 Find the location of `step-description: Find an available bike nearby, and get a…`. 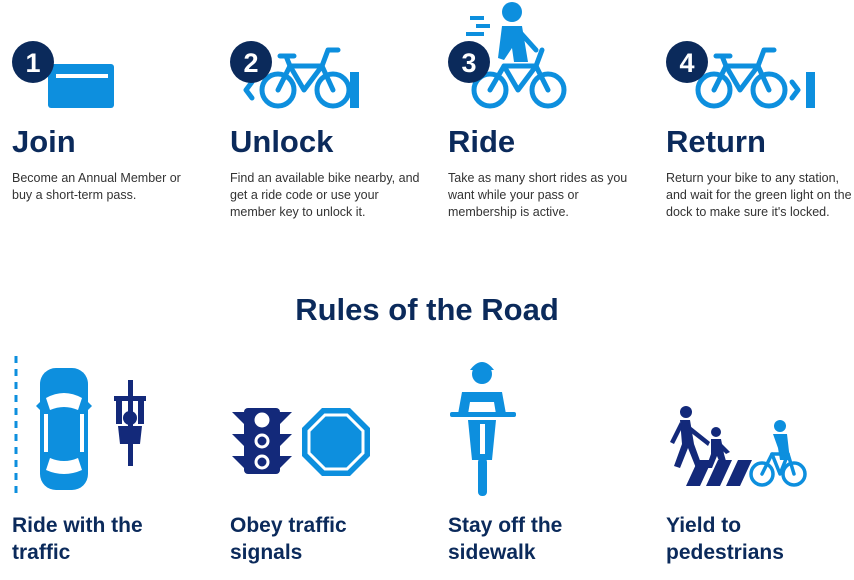

step-description: Find an available bike nearby, and get a… is located at coordinates (325, 195).